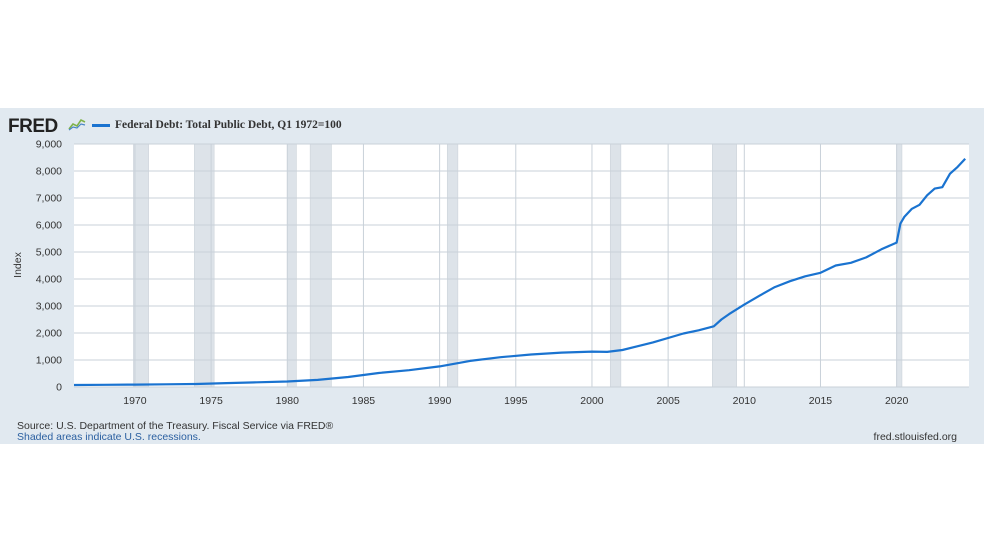 This screenshot has height=554, width=984. Describe the element at coordinates (288, 401) in the screenshot. I see `x-tick-label: 1980` at that location.